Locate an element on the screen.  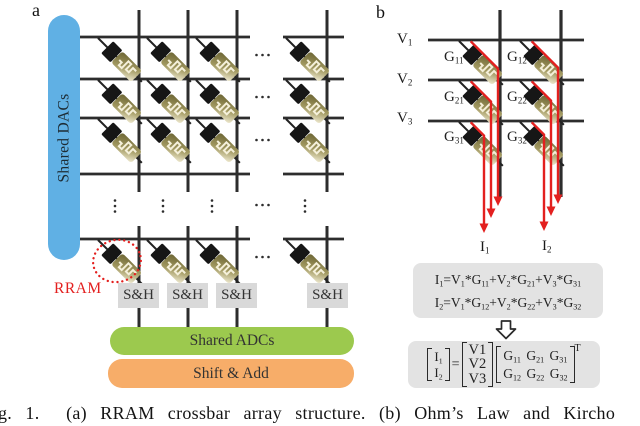
shared-dacs-label: Shared DACs is located at coordinates (64, 137).